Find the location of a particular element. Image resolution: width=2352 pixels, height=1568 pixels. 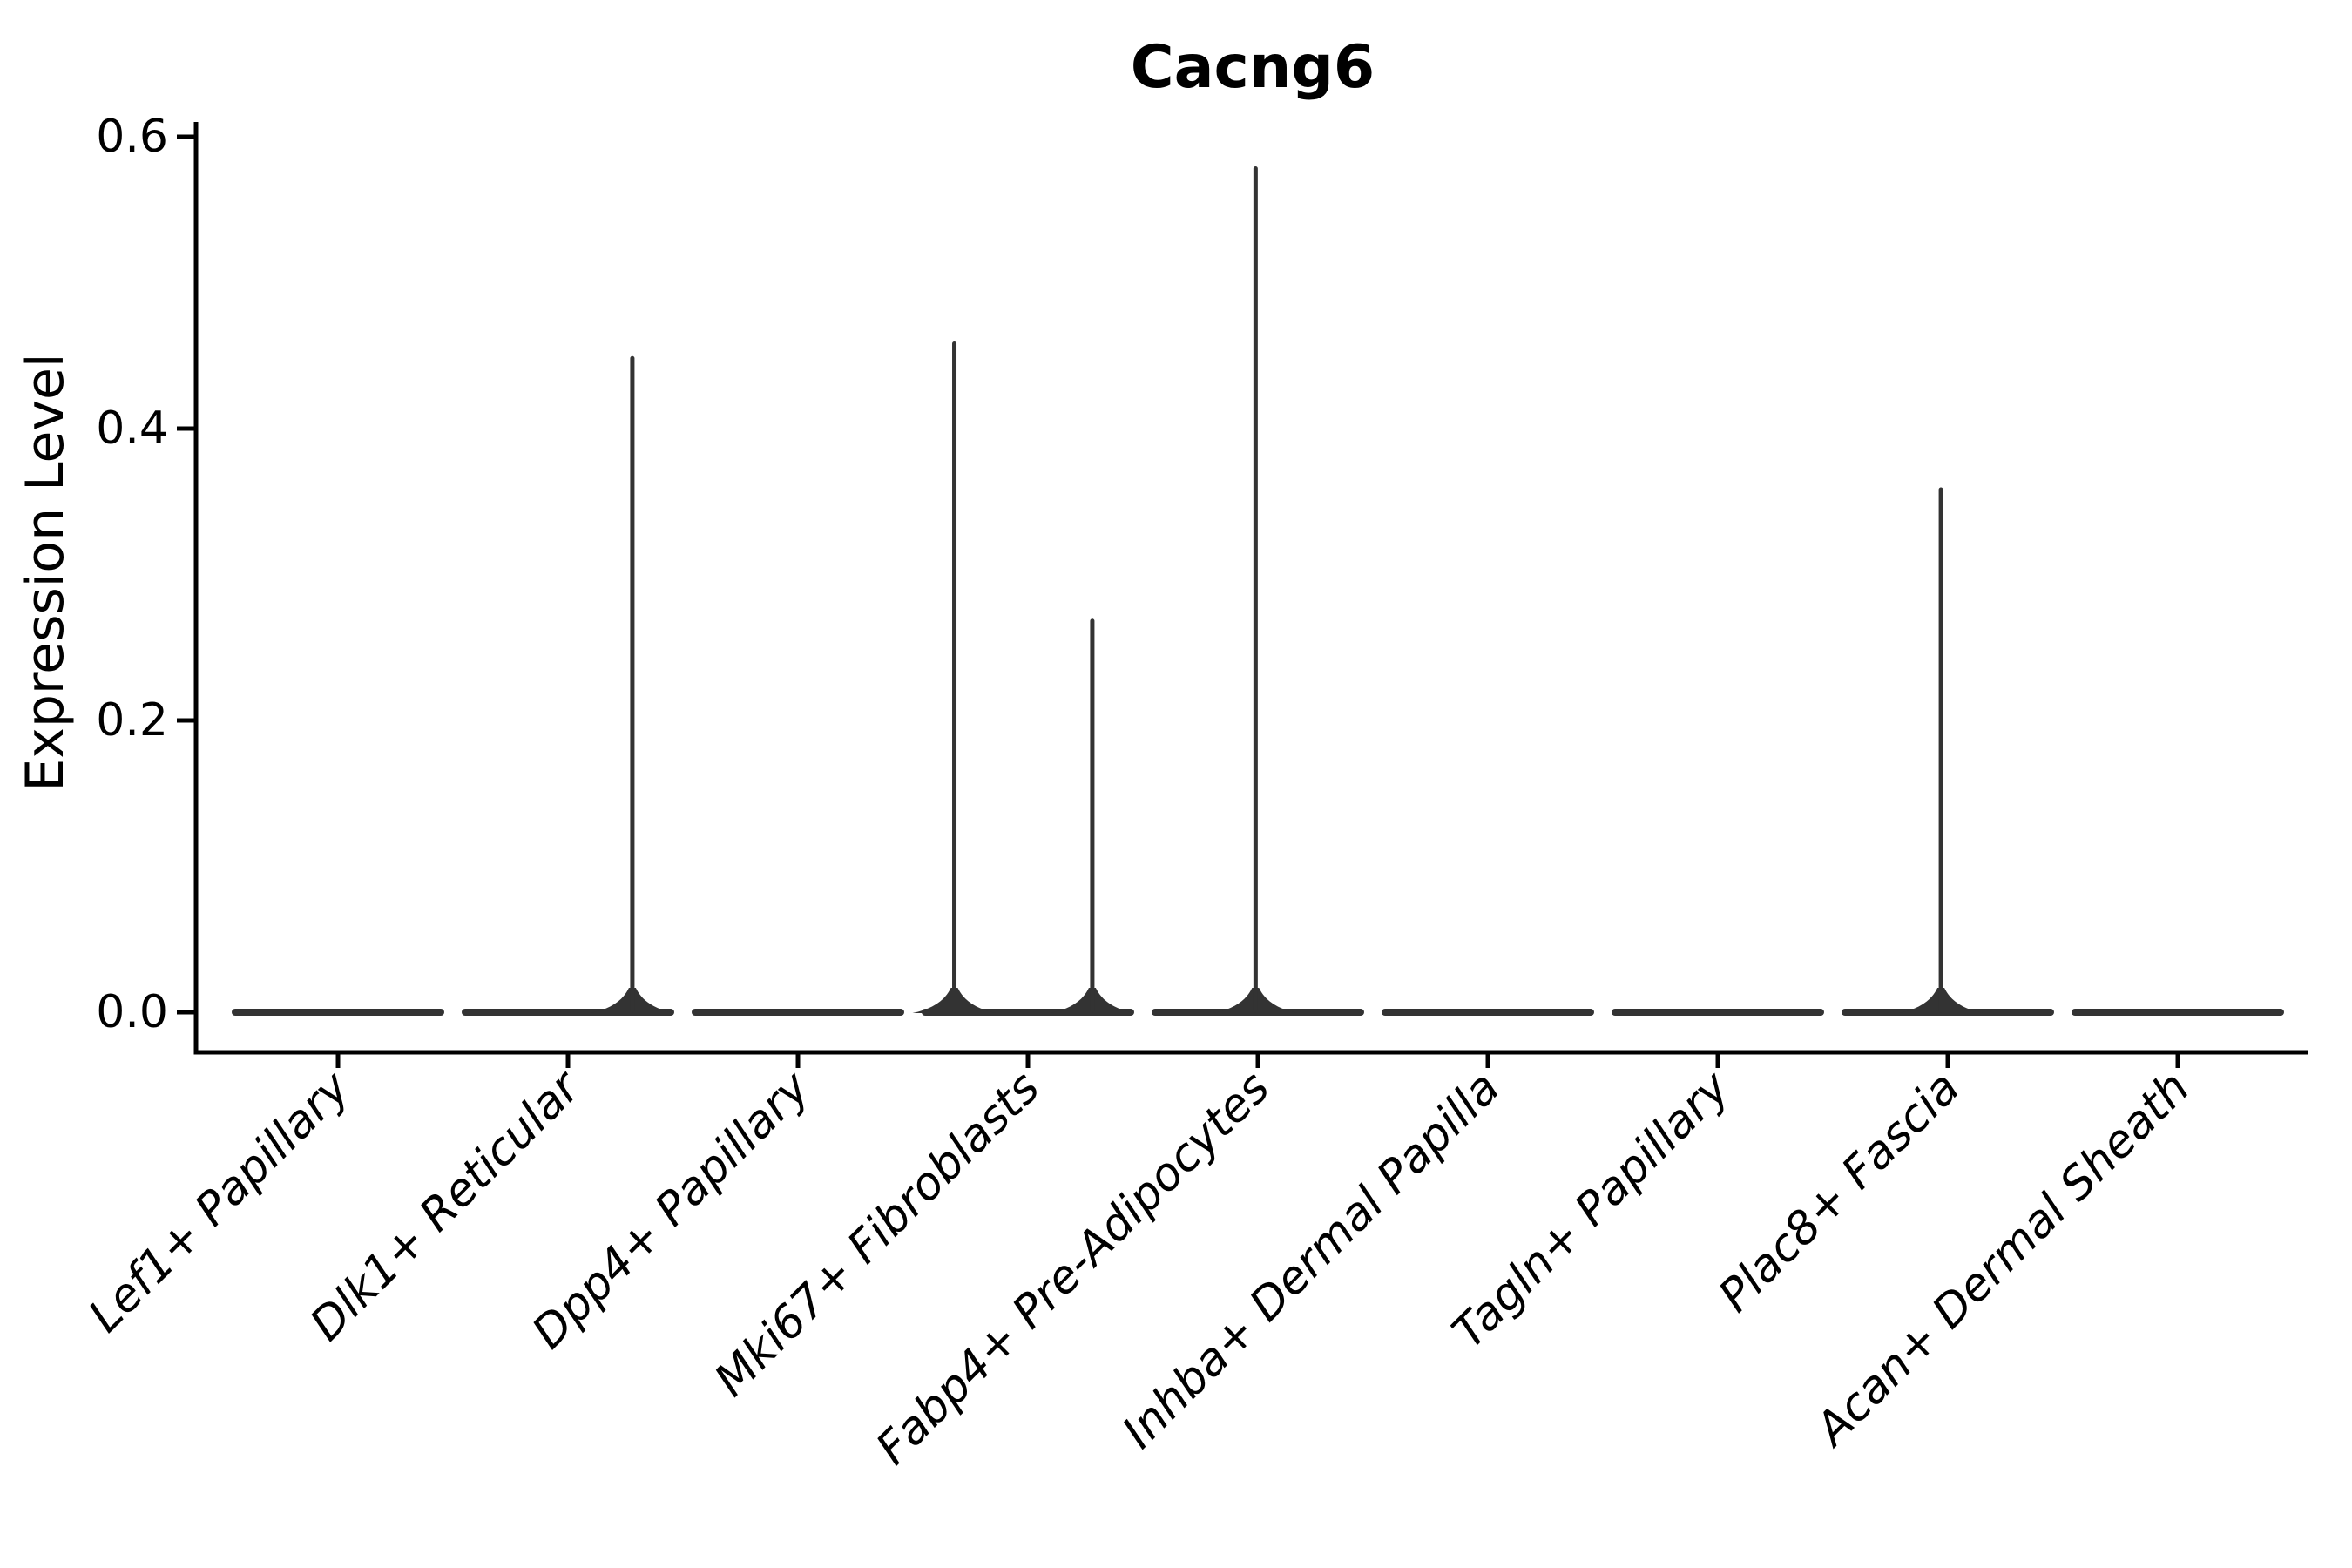

y-tick-label: 0.4 is located at coordinates (132, 428).